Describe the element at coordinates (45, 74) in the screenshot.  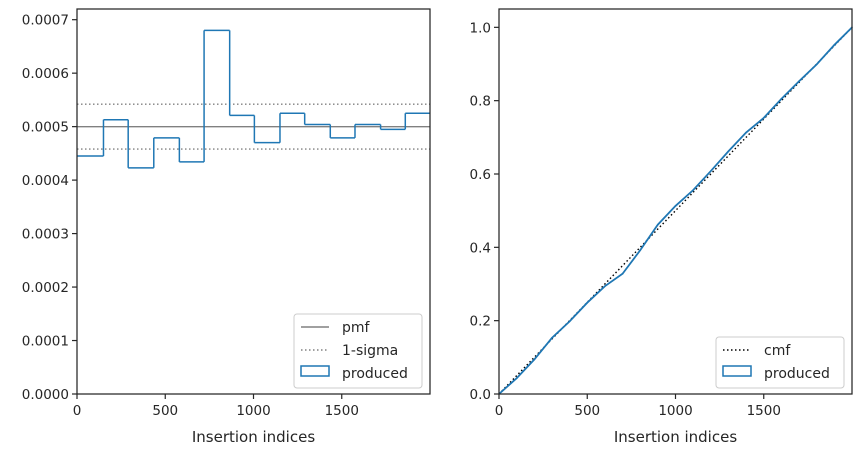
I see `y-tick-label: 0.0006` at that location.